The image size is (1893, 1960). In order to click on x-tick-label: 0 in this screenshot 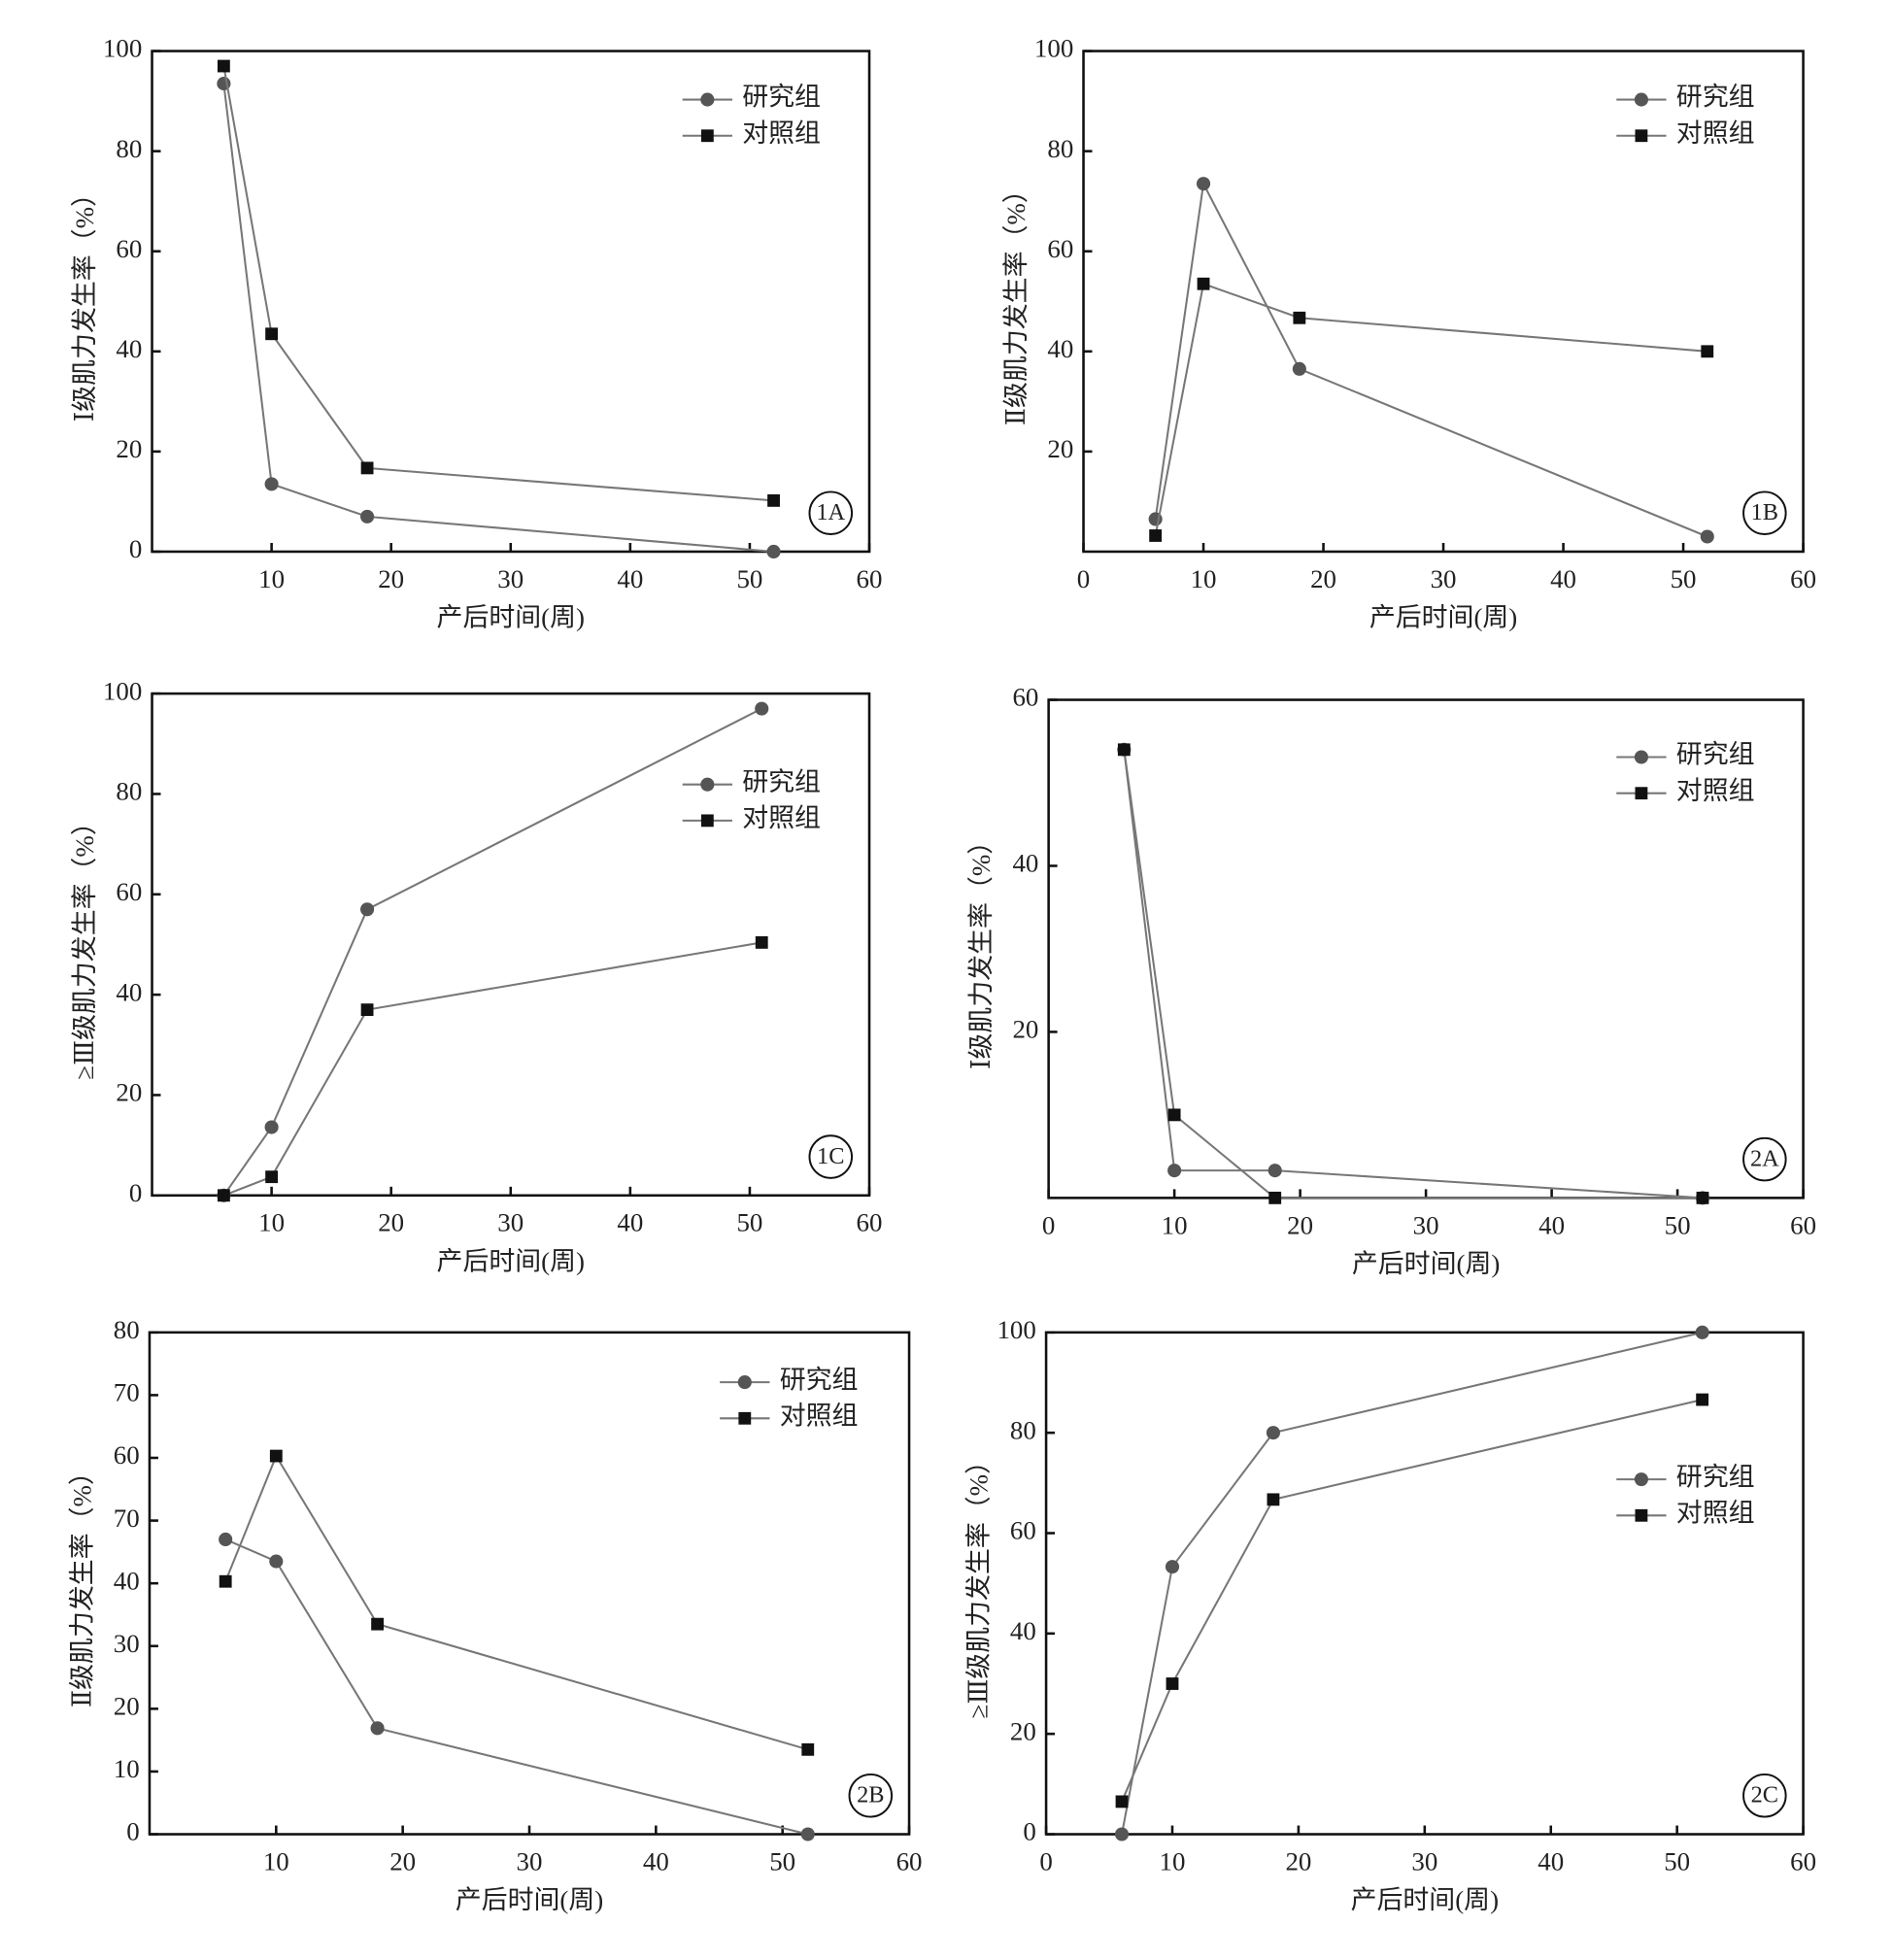, I will do `click(1045, 1861)`.